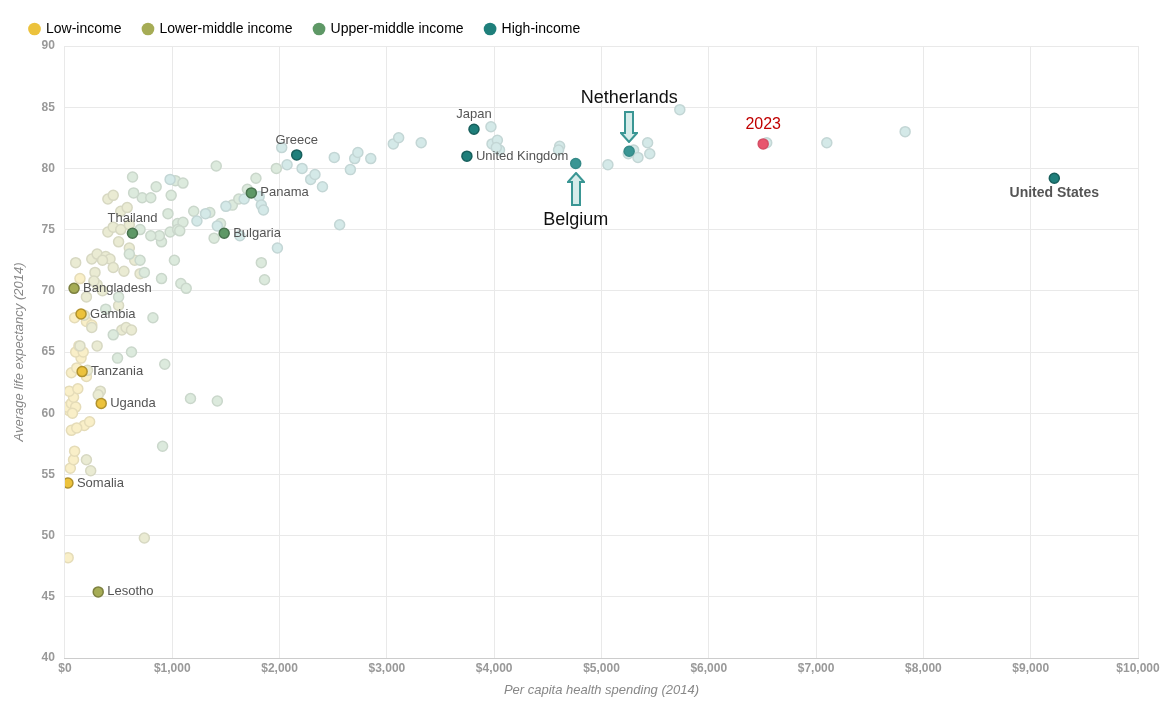 The width and height of the screenshot is (1164, 710). I want to click on y-tick-label: 90, so click(48, 45).